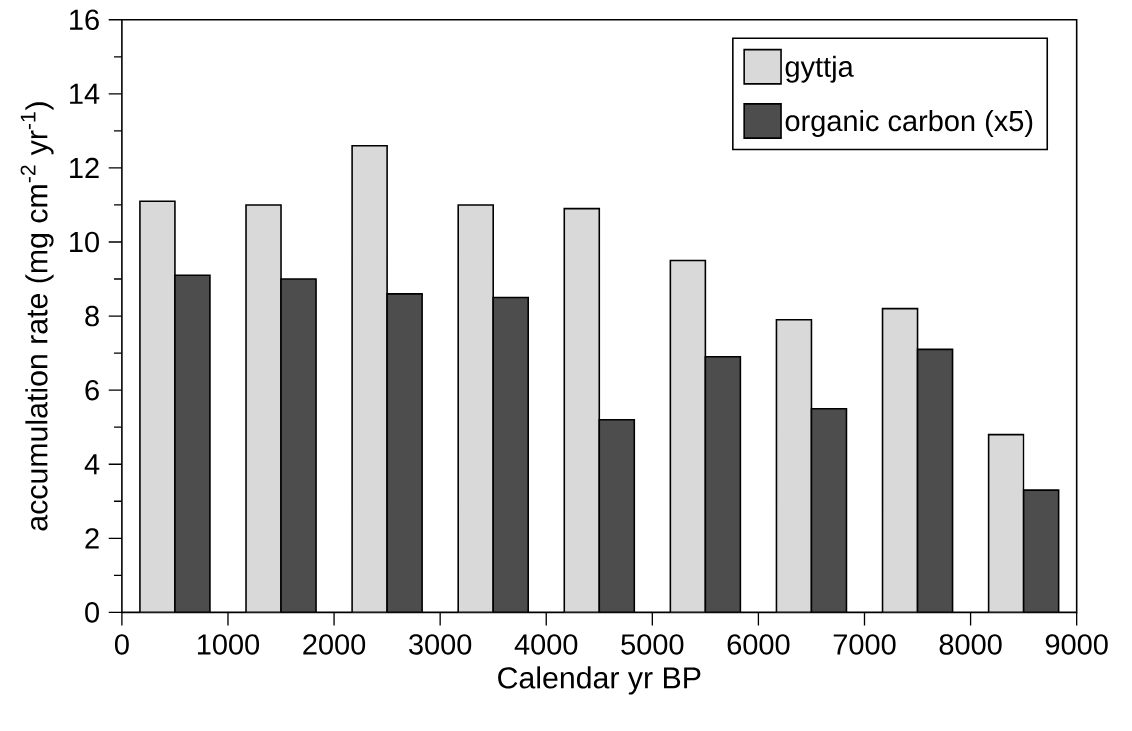 This screenshot has width=1132, height=731. I want to click on y-tick-label: 14, so click(85, 93).